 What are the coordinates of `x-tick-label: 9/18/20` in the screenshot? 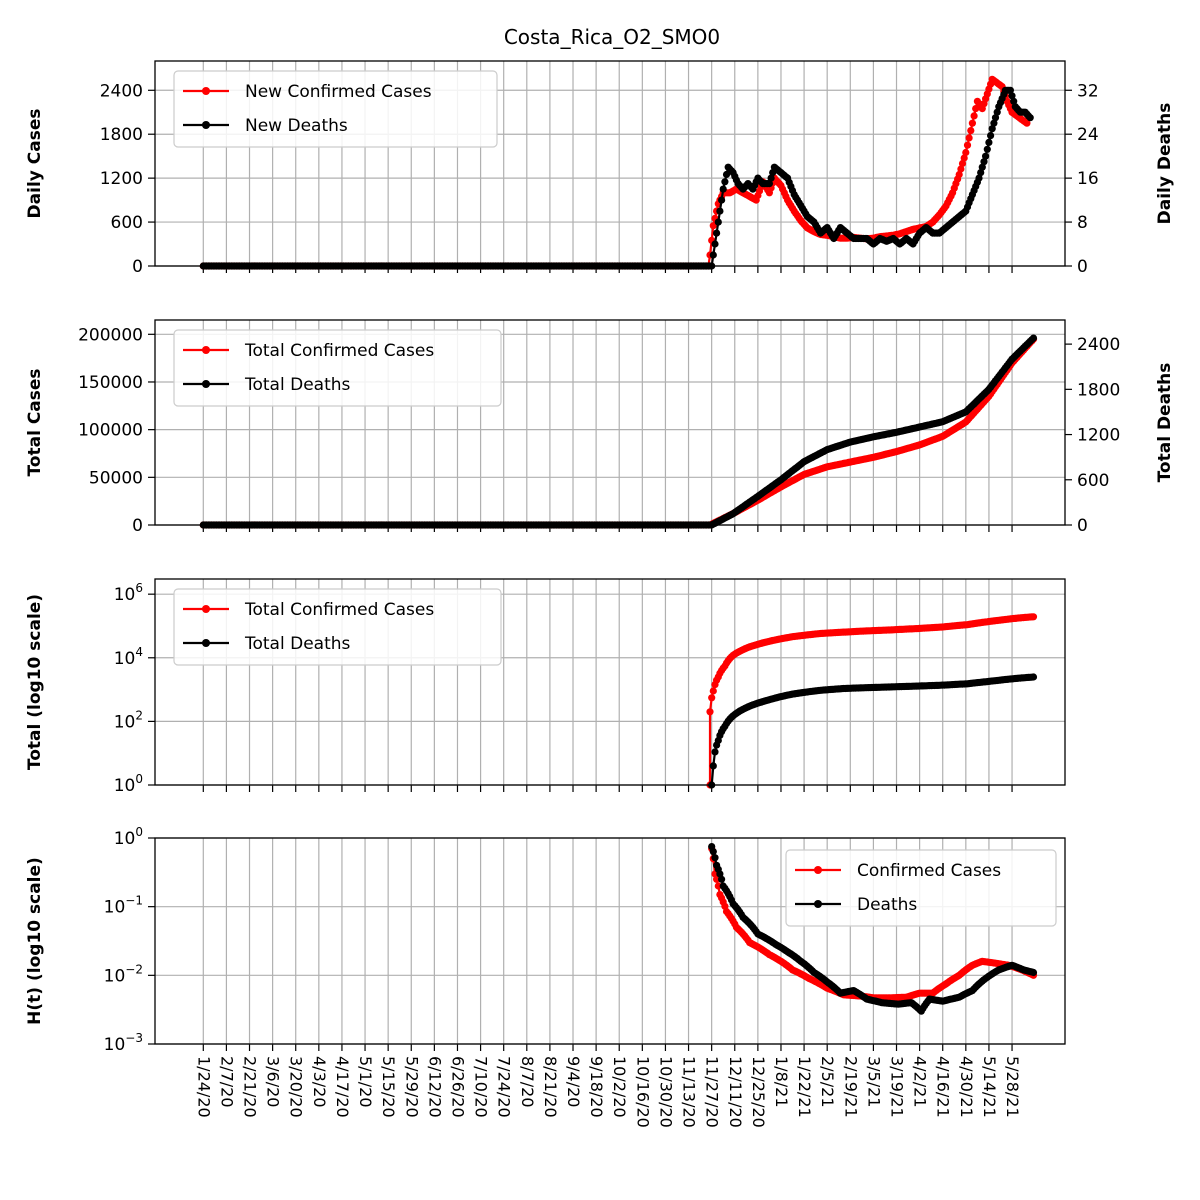 It's located at (596, 1087).